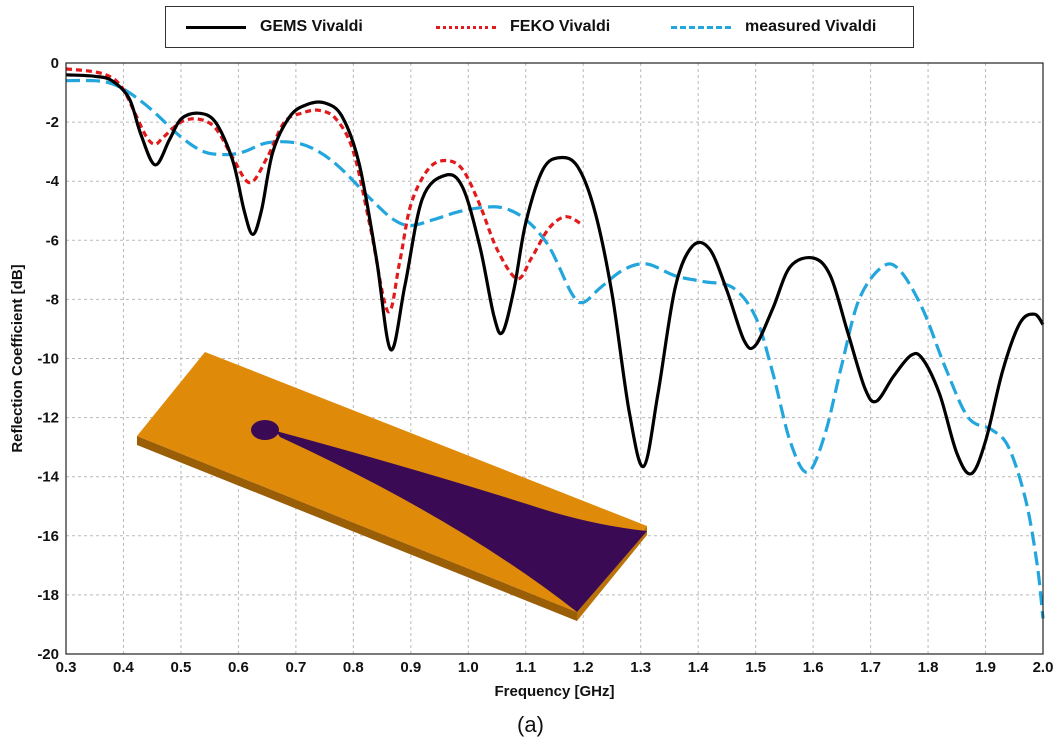  What do you see at coordinates (699, 667) in the screenshot?
I see `x-tick-label: 1.4` at bounding box center [699, 667].